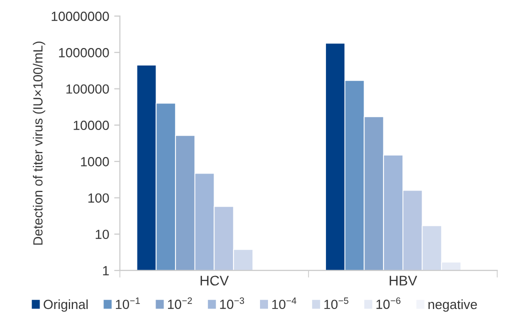 This screenshot has height=322, width=510. I want to click on legend-label: Original, so click(66, 305).